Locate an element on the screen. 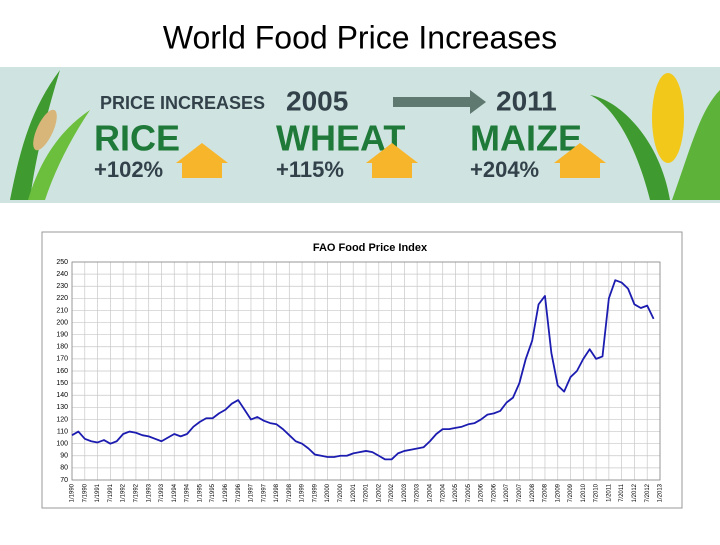 This screenshot has height=545, width=720. crop-change: +204% is located at coordinates (504, 169).